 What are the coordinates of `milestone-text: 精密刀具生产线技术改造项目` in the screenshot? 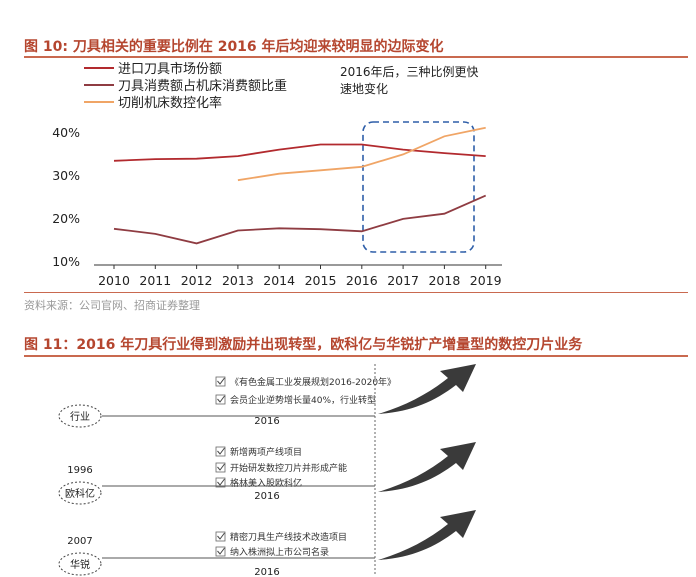 It's located at (288, 537).